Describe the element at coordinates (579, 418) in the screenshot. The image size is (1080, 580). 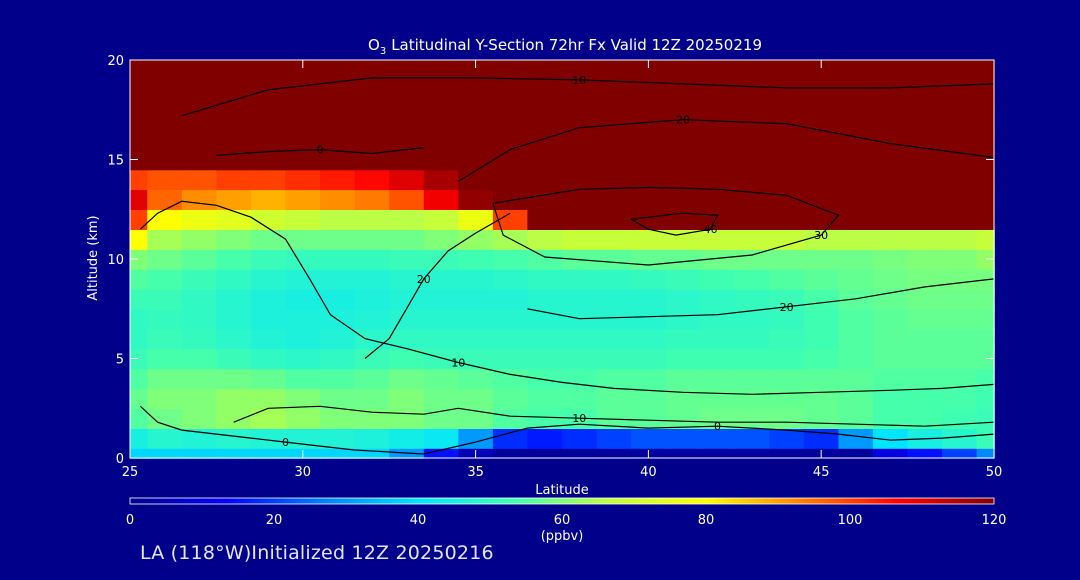
I see `contour-label: 10` at that location.